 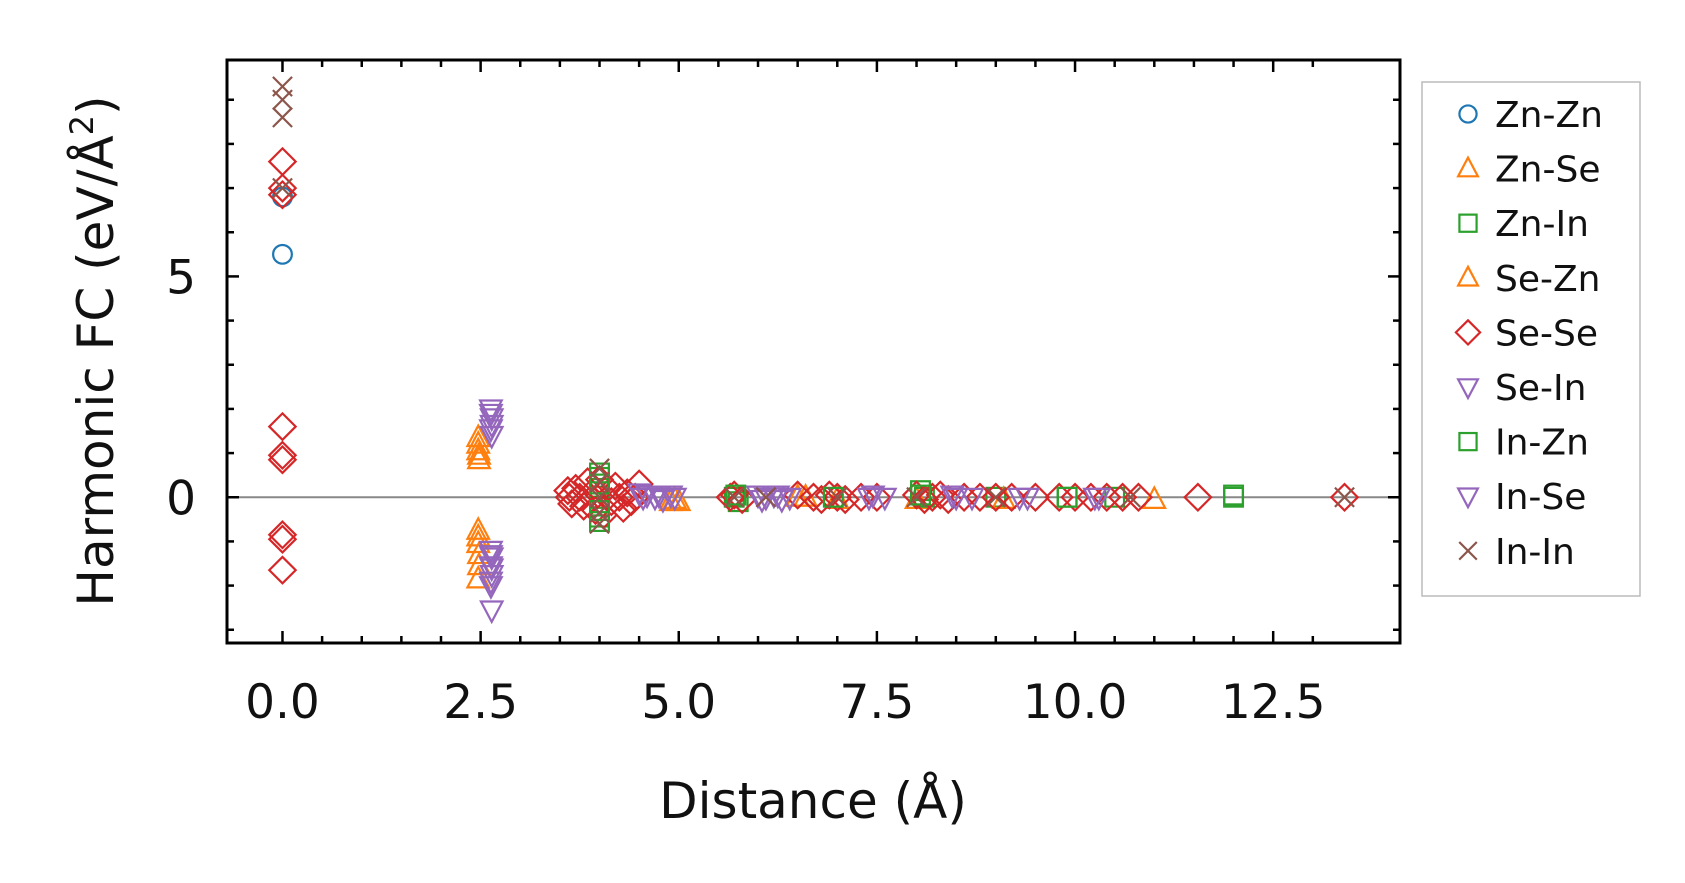 What do you see at coordinates (1526, 333) in the screenshot?
I see `legend-item: Se-Se` at bounding box center [1526, 333].